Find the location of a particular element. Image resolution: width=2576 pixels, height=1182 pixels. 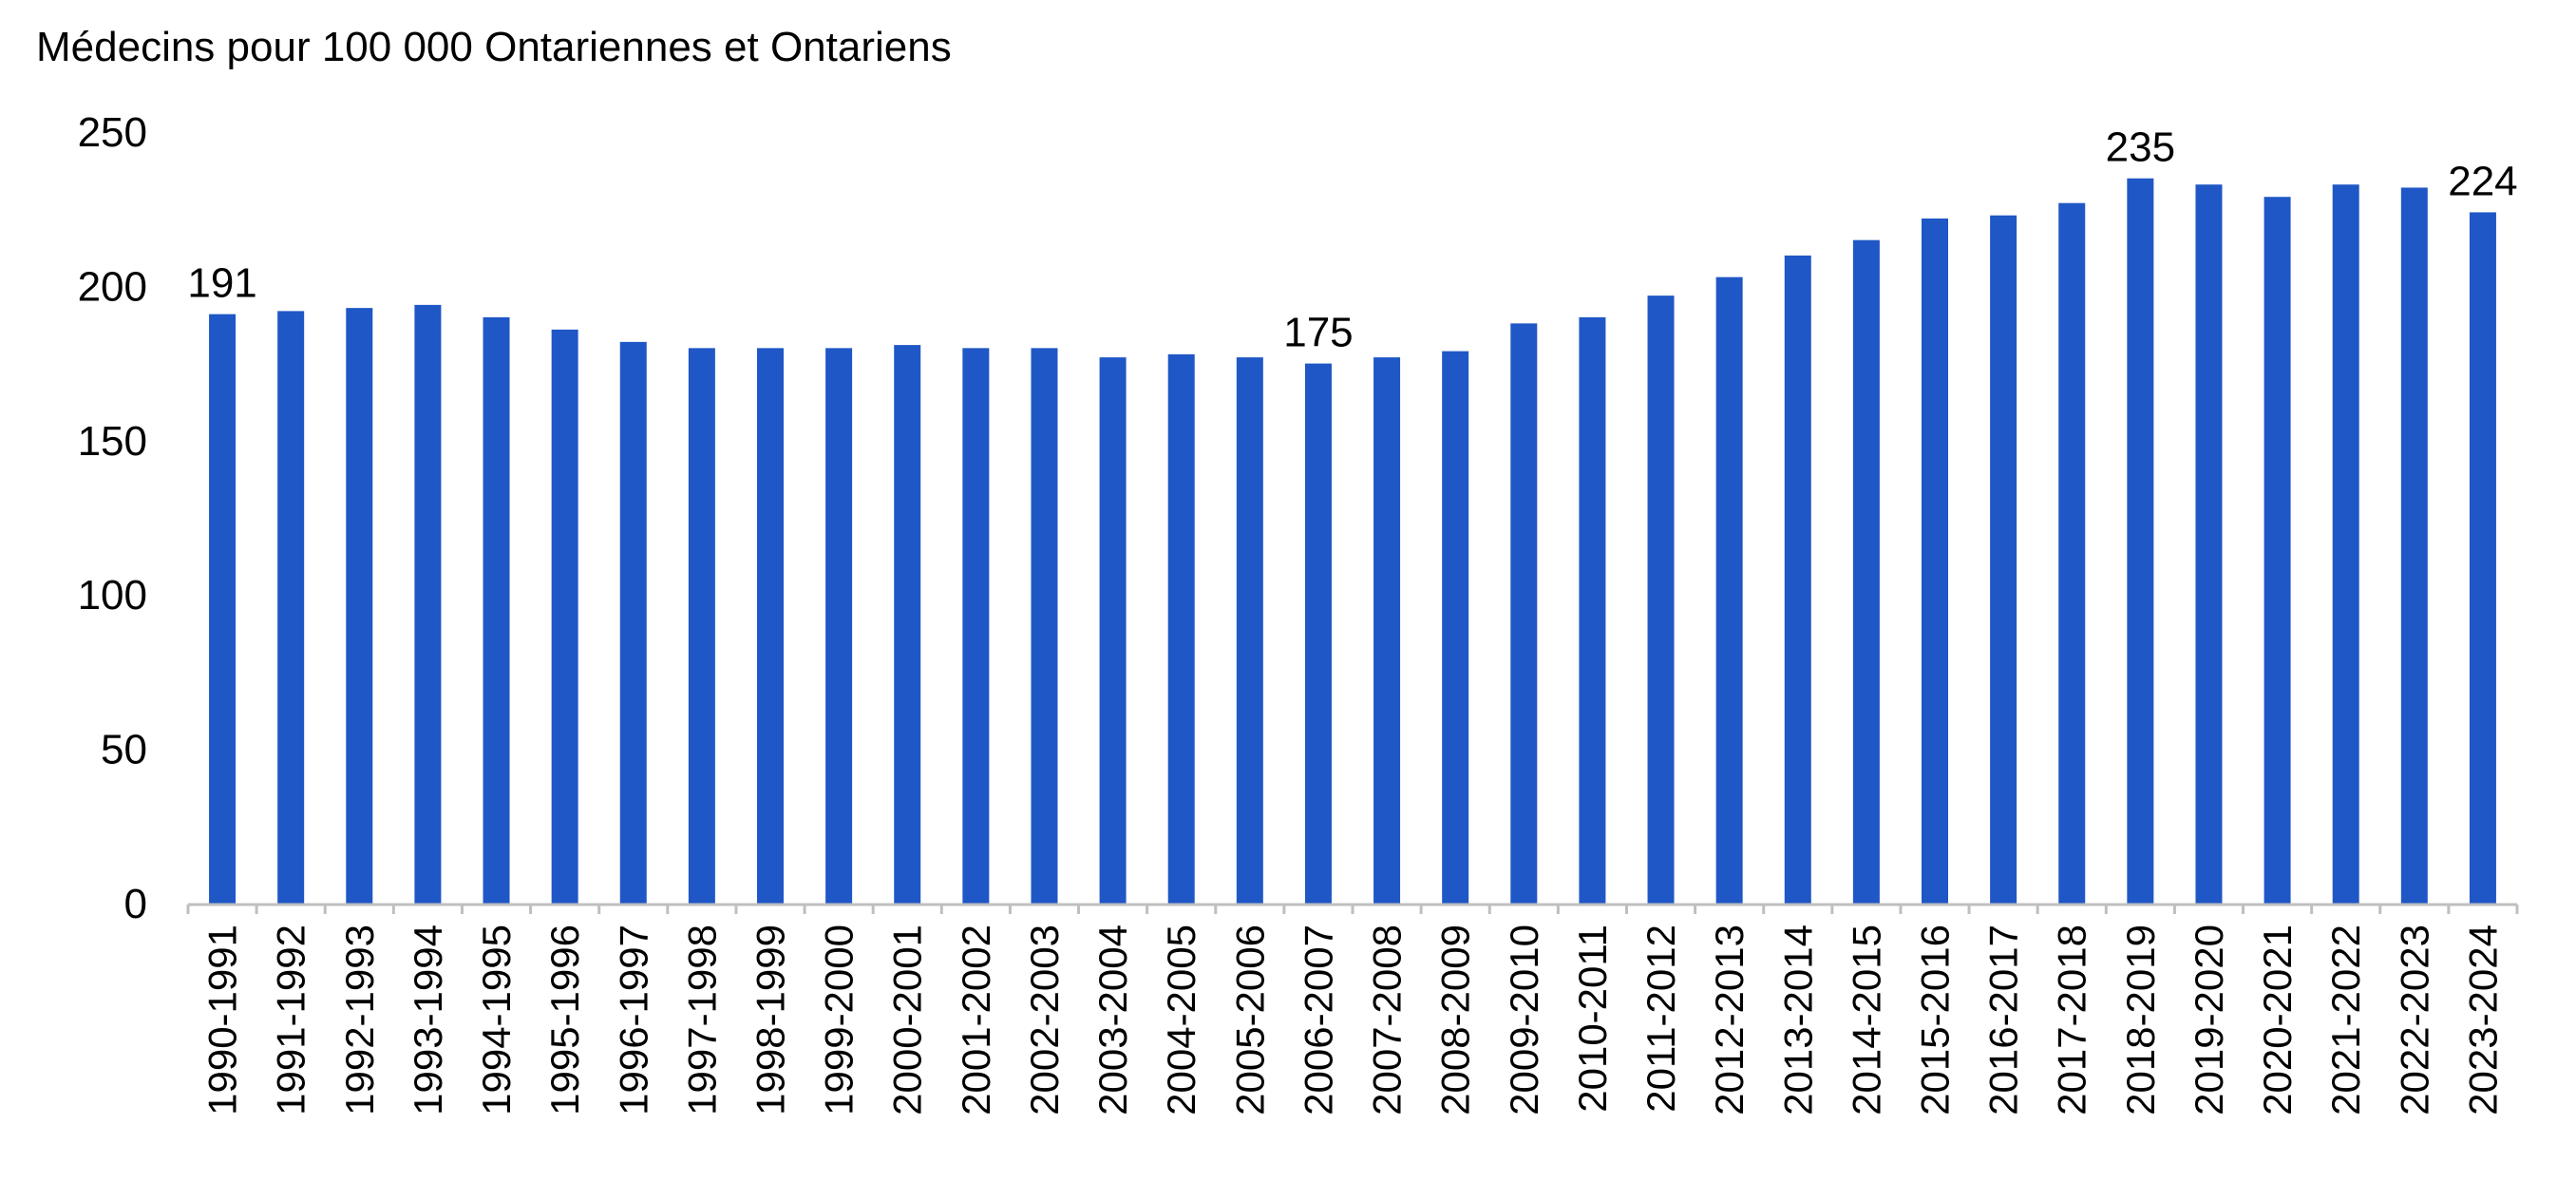

bar-1994-1995 is located at coordinates (496, 610).